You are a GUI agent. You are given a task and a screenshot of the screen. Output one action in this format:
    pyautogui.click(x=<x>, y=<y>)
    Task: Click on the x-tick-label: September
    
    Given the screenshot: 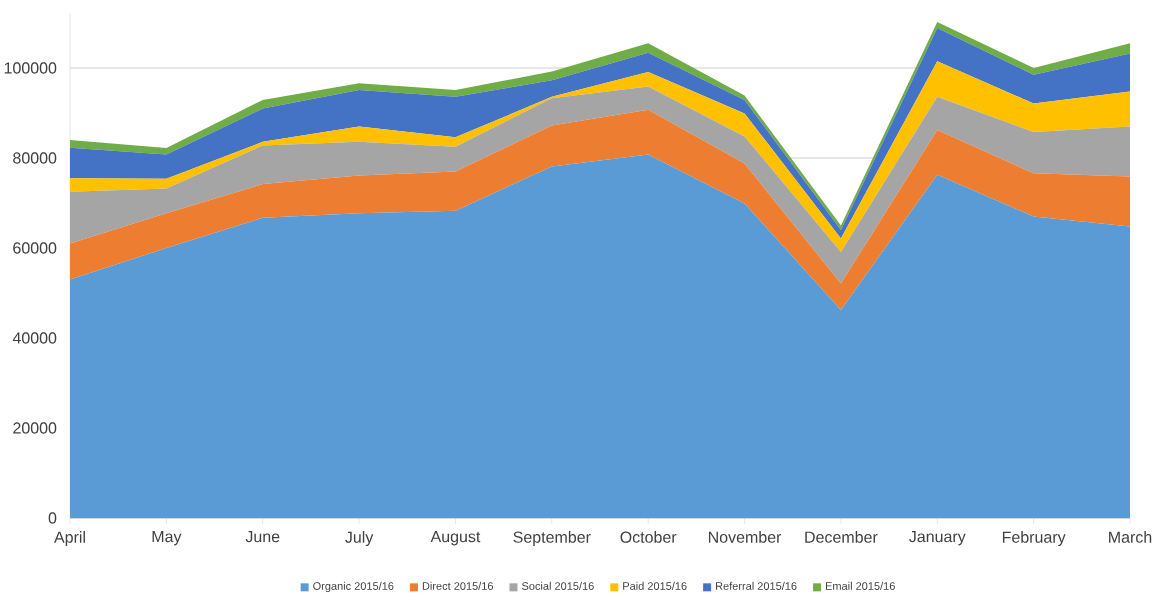 What is the action you would take?
    pyautogui.click(x=552, y=538)
    